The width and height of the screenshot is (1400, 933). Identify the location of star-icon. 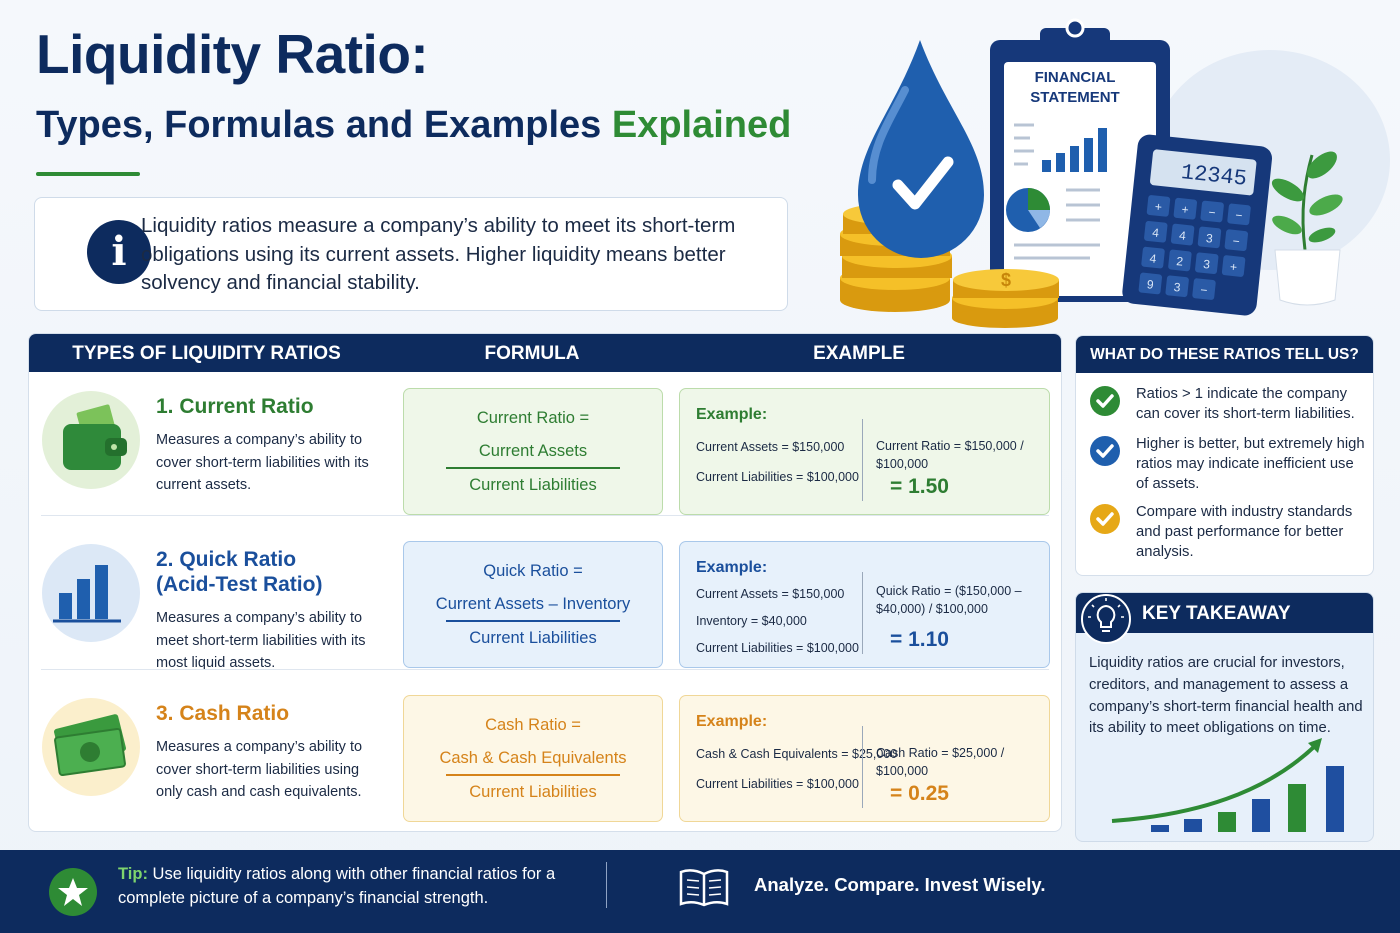
(73, 892).